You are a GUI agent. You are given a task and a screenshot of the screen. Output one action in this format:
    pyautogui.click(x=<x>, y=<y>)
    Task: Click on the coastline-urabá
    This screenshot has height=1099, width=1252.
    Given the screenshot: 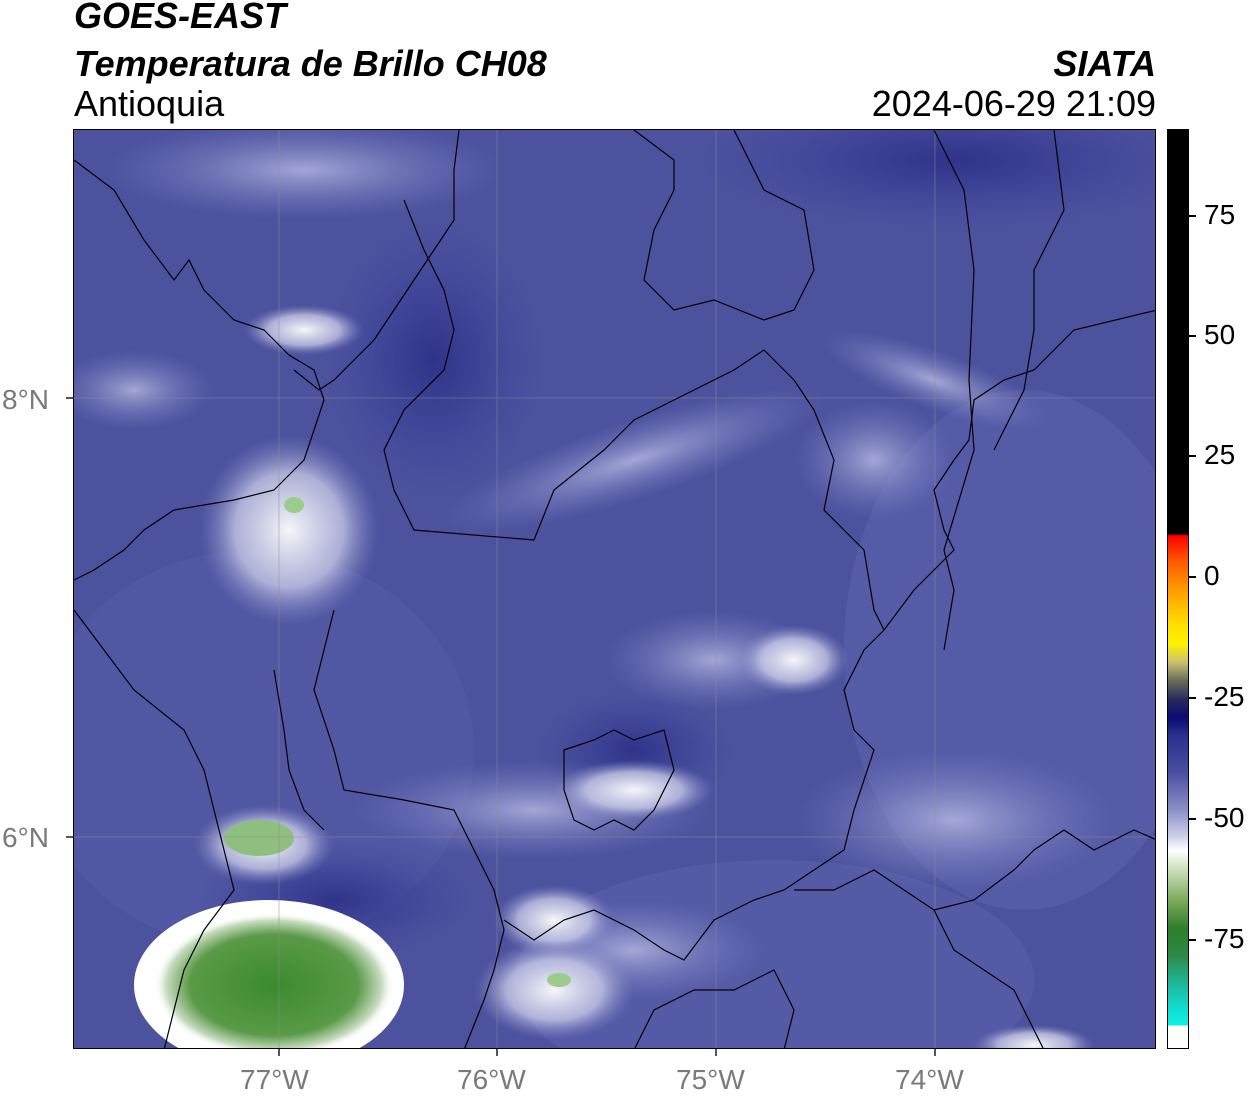 What is the action you would take?
    pyautogui.click(x=199, y=370)
    